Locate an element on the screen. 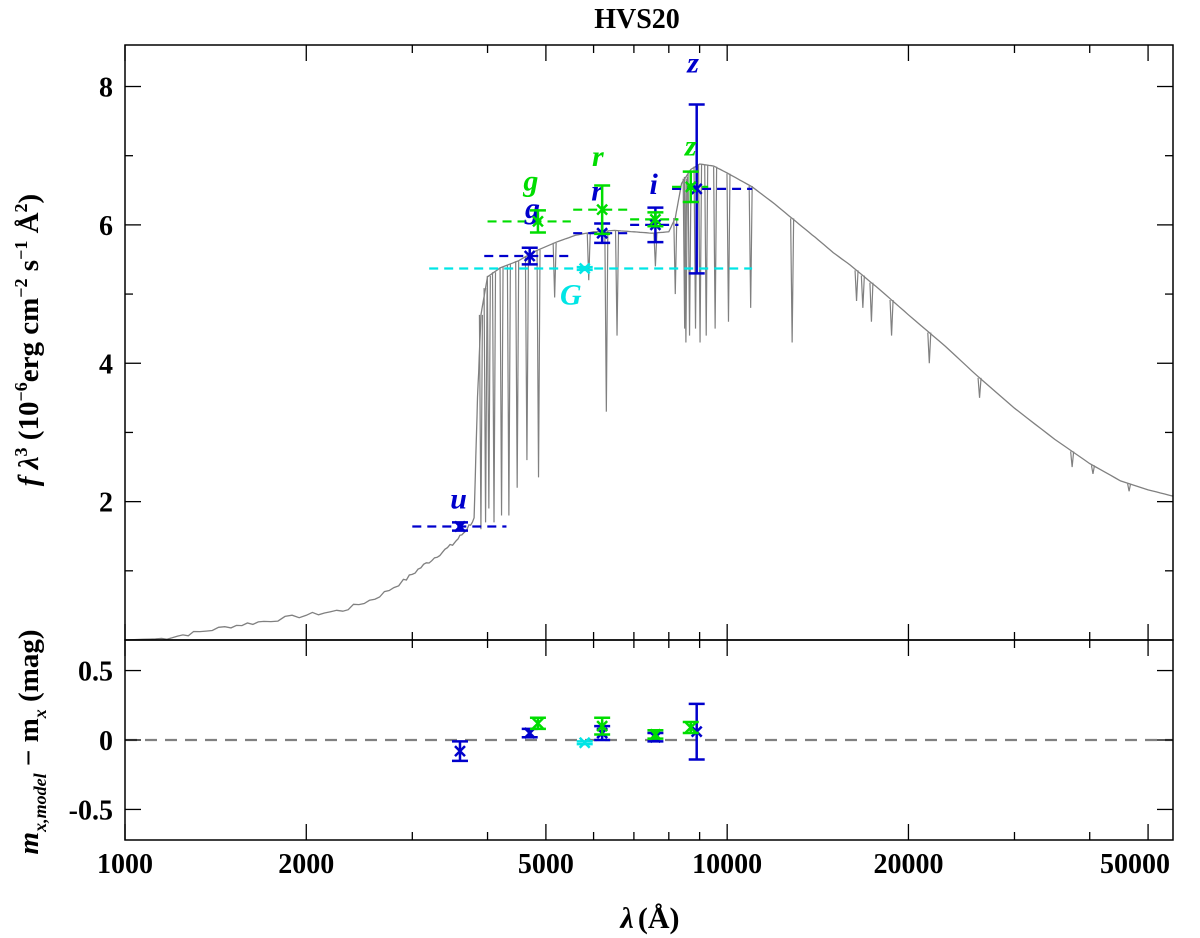  x-tick-label: 10000 is located at coordinates (727, 864).